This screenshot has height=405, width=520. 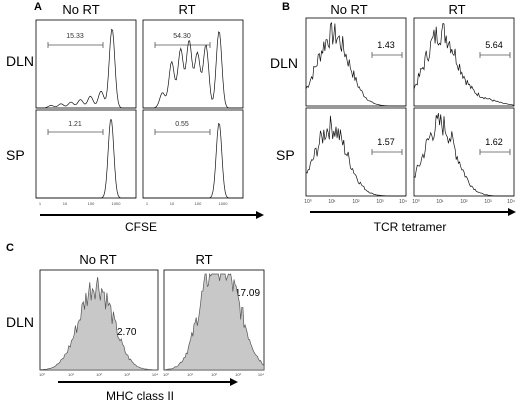 I want to click on gate-b-sp-nort: 1.57, so click(x=387, y=146).